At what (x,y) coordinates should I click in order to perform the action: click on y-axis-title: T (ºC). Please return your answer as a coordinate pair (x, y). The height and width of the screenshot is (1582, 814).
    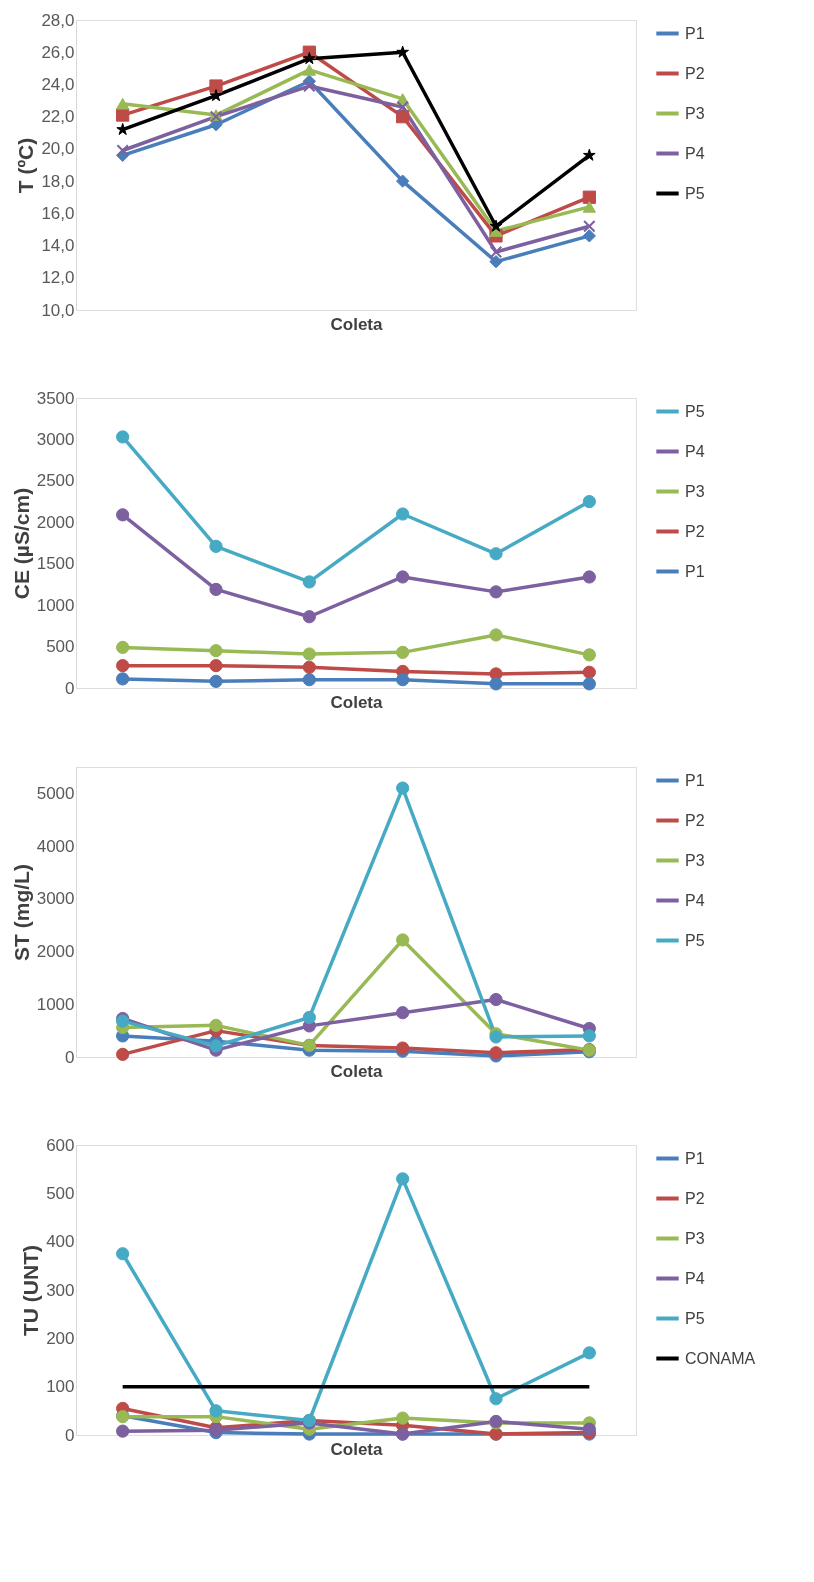
    Looking at the image, I should click on (26, 165).